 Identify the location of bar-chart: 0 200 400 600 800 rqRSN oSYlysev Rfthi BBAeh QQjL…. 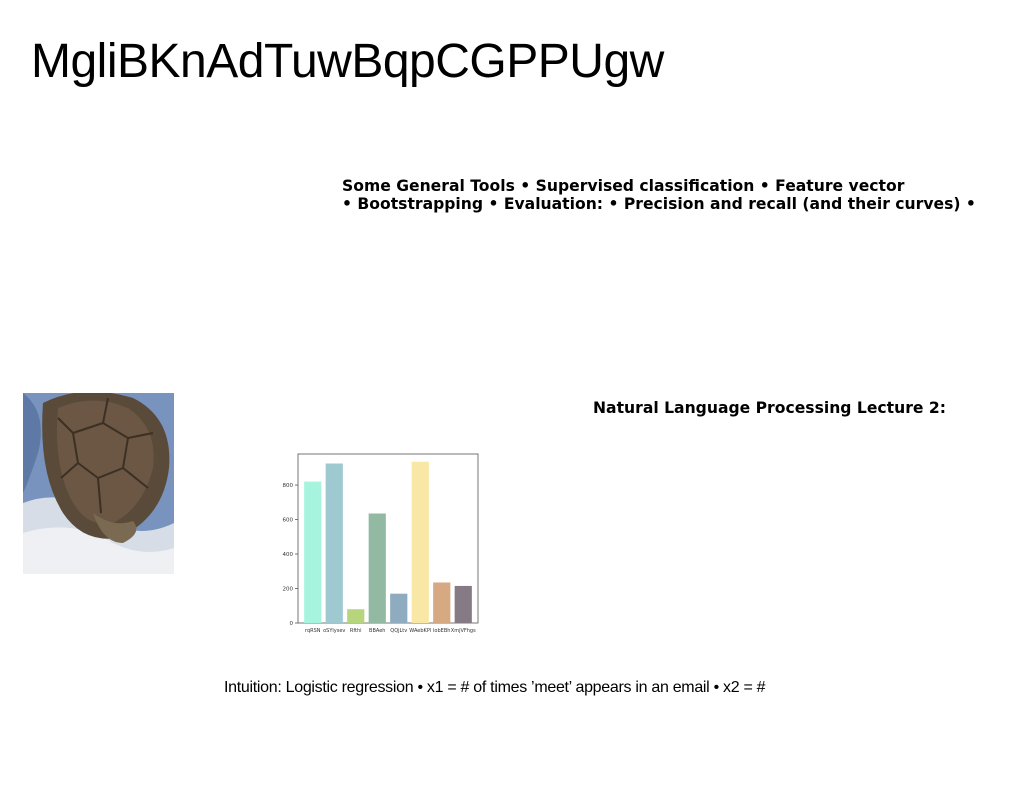
(385, 544).